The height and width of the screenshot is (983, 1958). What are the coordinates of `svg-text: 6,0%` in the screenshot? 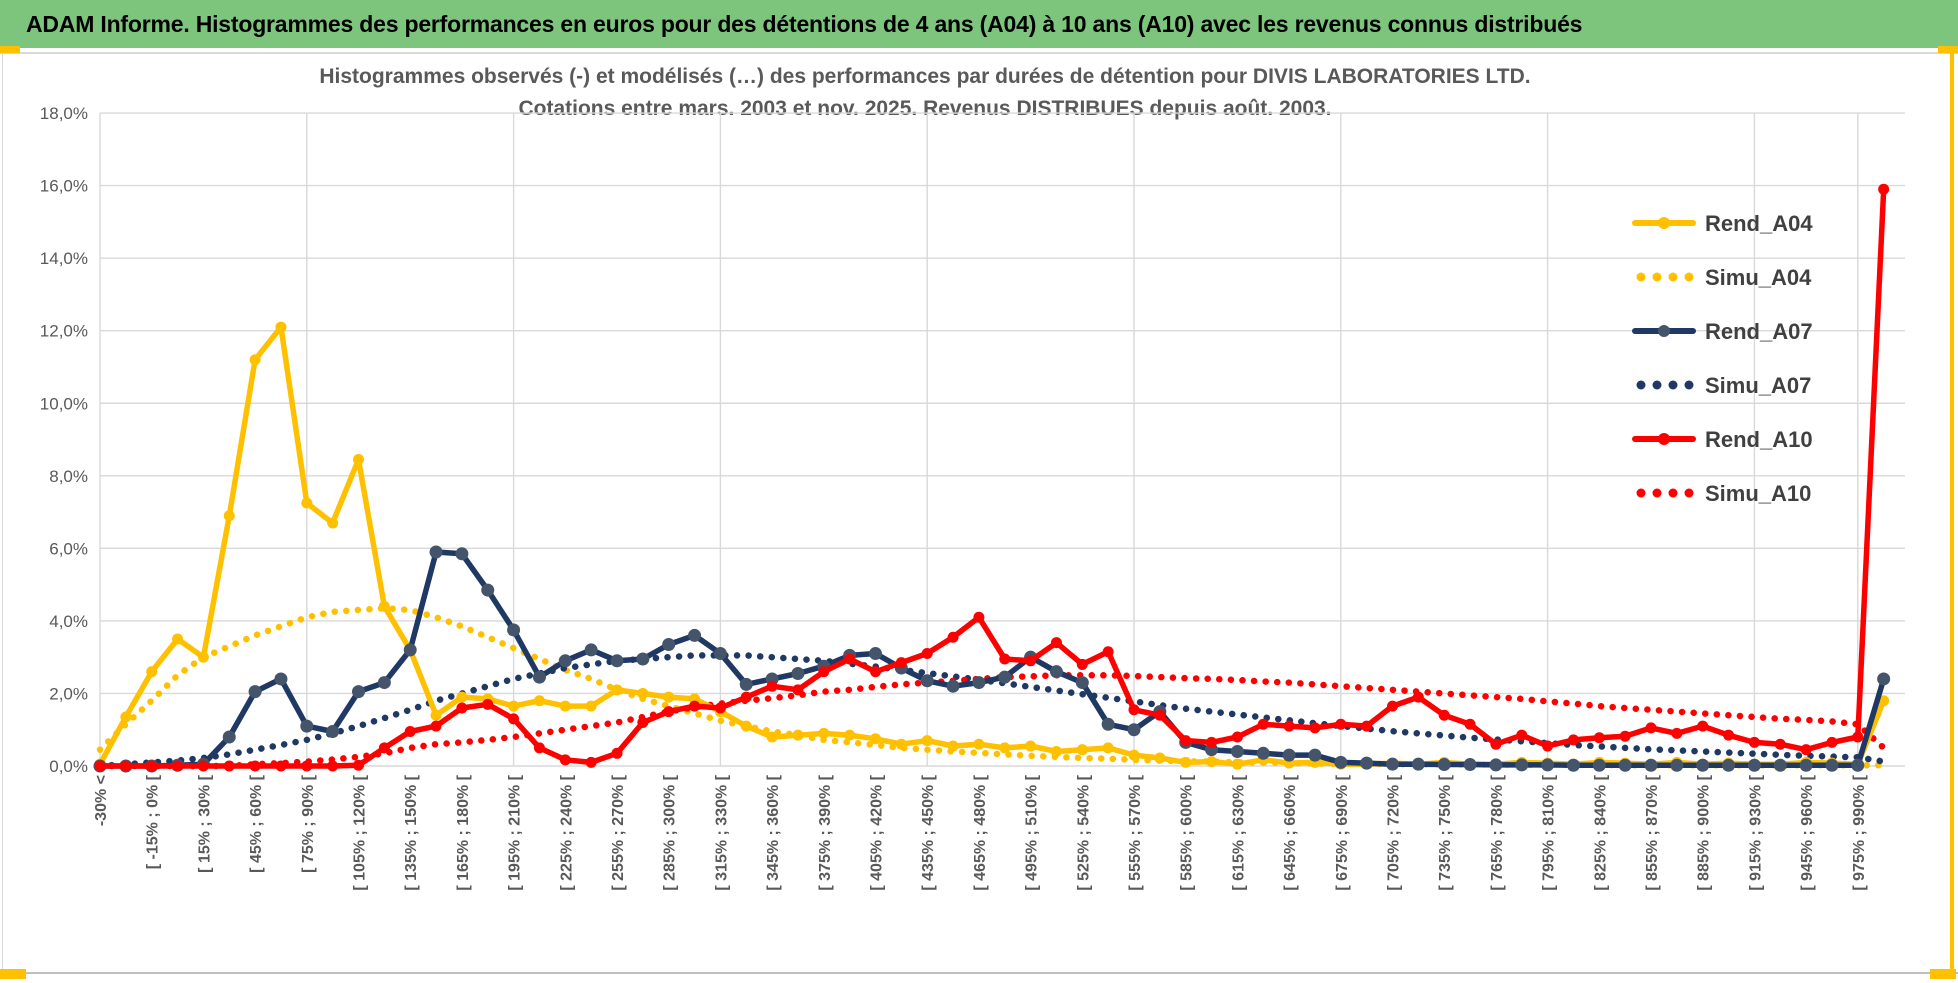 It's located at (68, 548).